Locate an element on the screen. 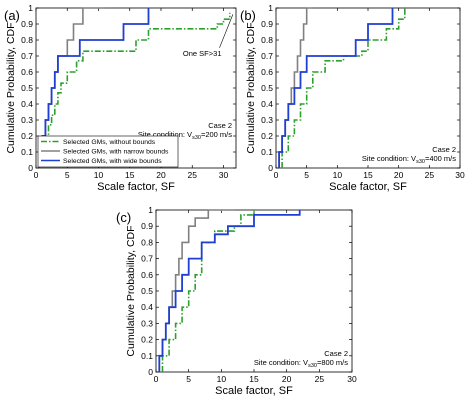 This screenshot has width=474, height=409. legend-item-2: Selected GMs, with narrow bounds is located at coordinates (116, 152).